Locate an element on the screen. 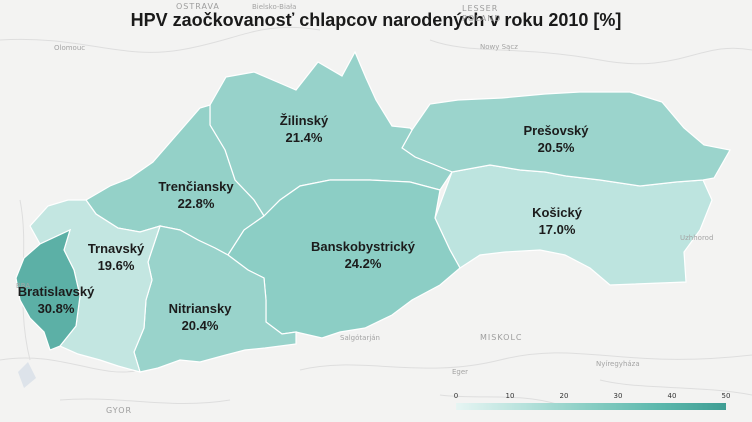  region-label-presovsky: Prešovský 20.5% is located at coordinates (555, 139).